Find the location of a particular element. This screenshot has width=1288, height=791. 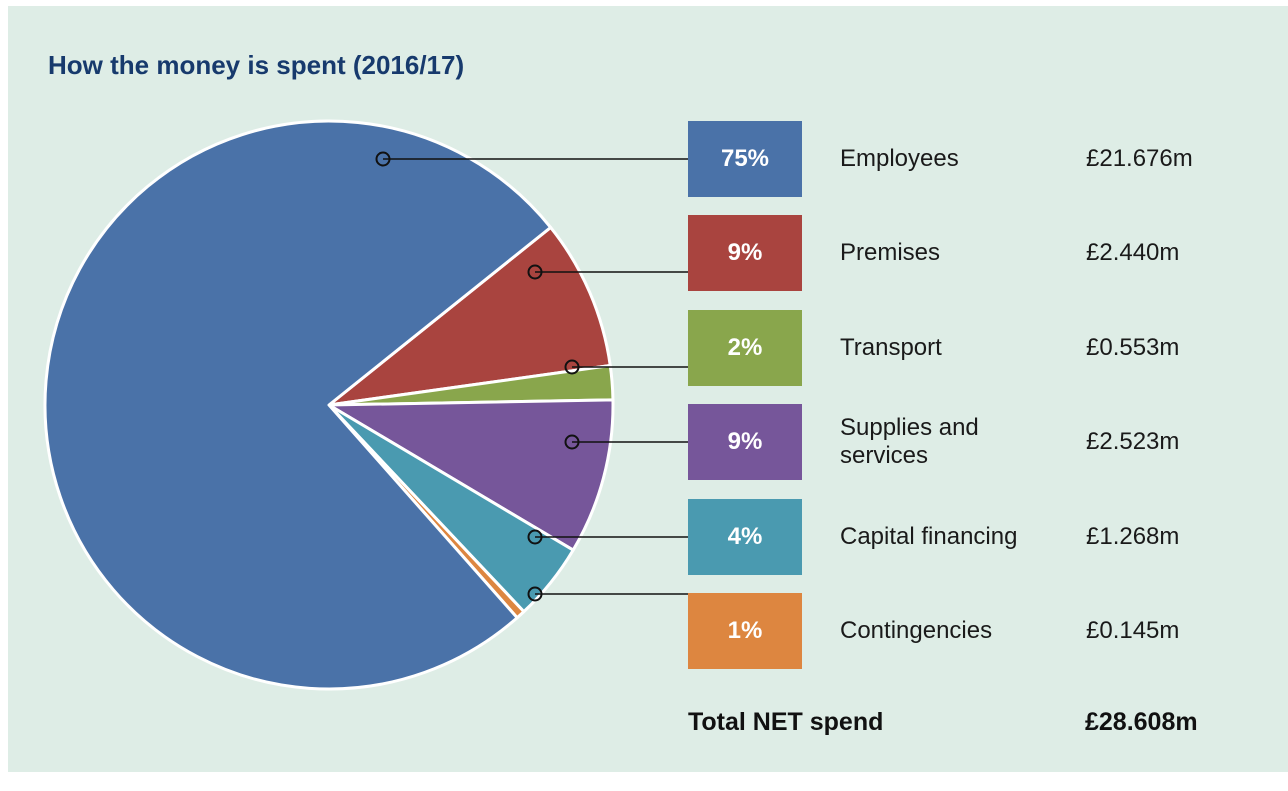

total-label: Total NET spend is located at coordinates (786, 722).